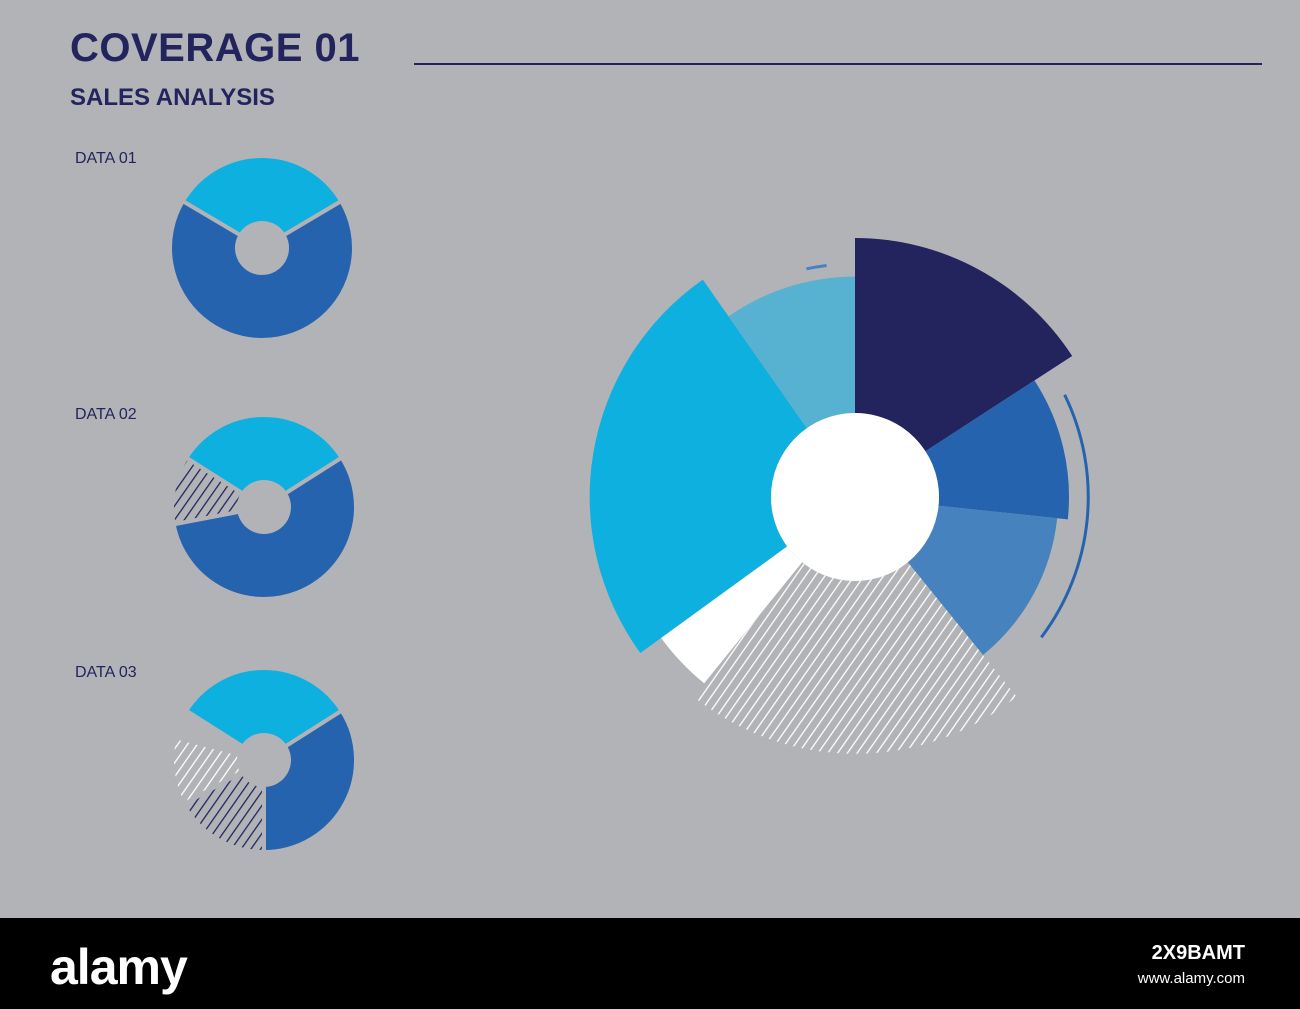  I want to click on data-03-label: DATA 03, so click(106, 672).